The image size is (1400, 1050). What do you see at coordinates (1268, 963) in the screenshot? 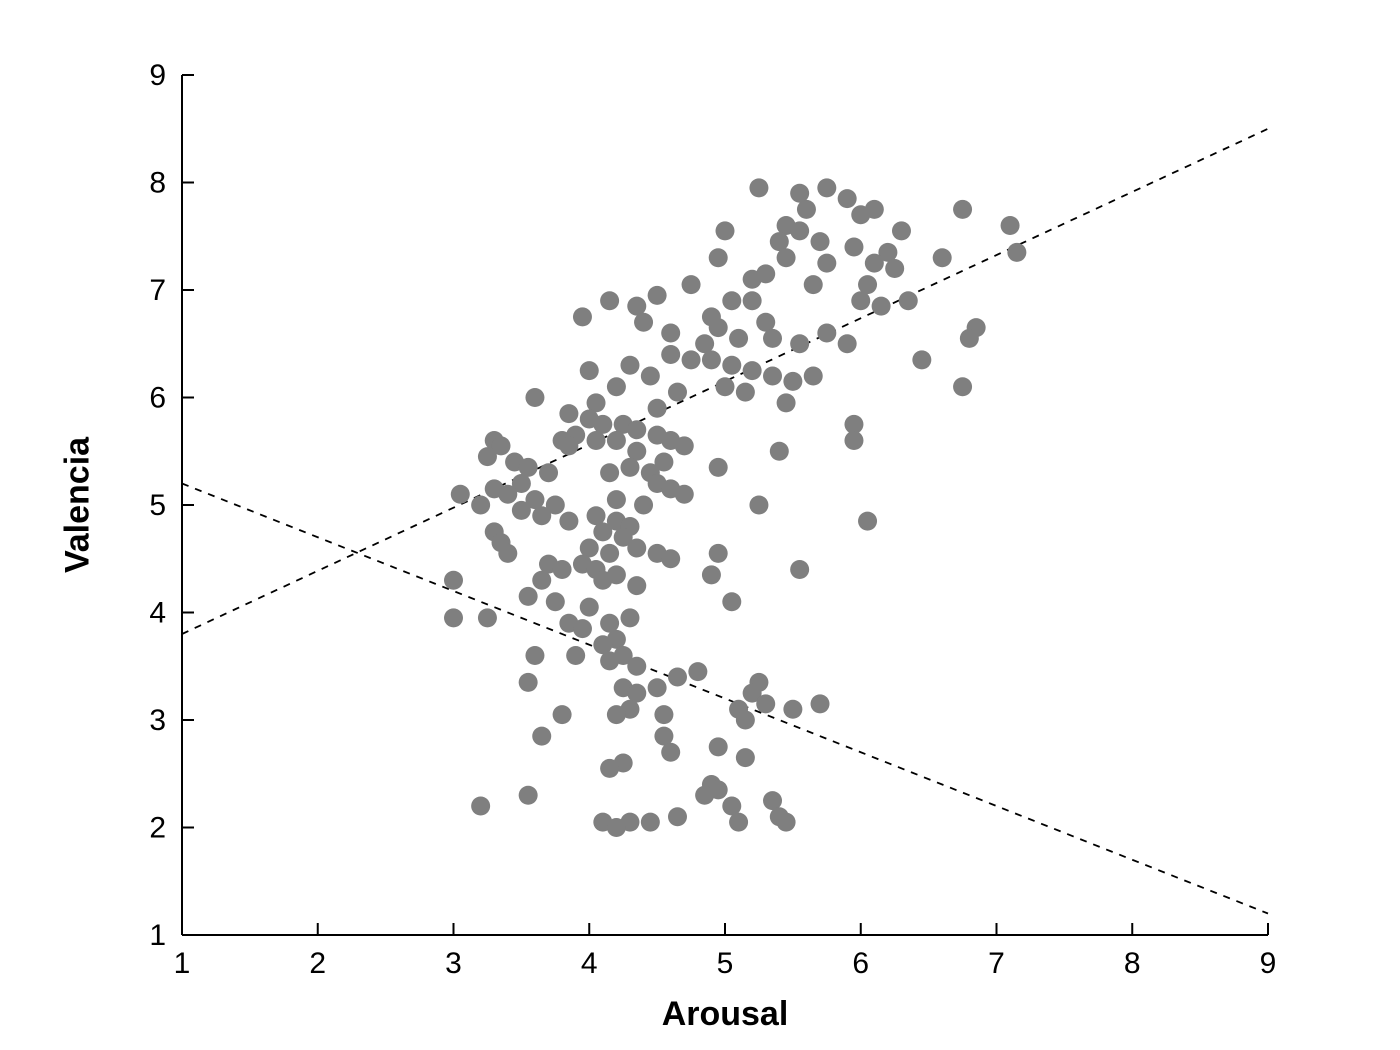
I see `x-tick-label: 9` at bounding box center [1268, 963].